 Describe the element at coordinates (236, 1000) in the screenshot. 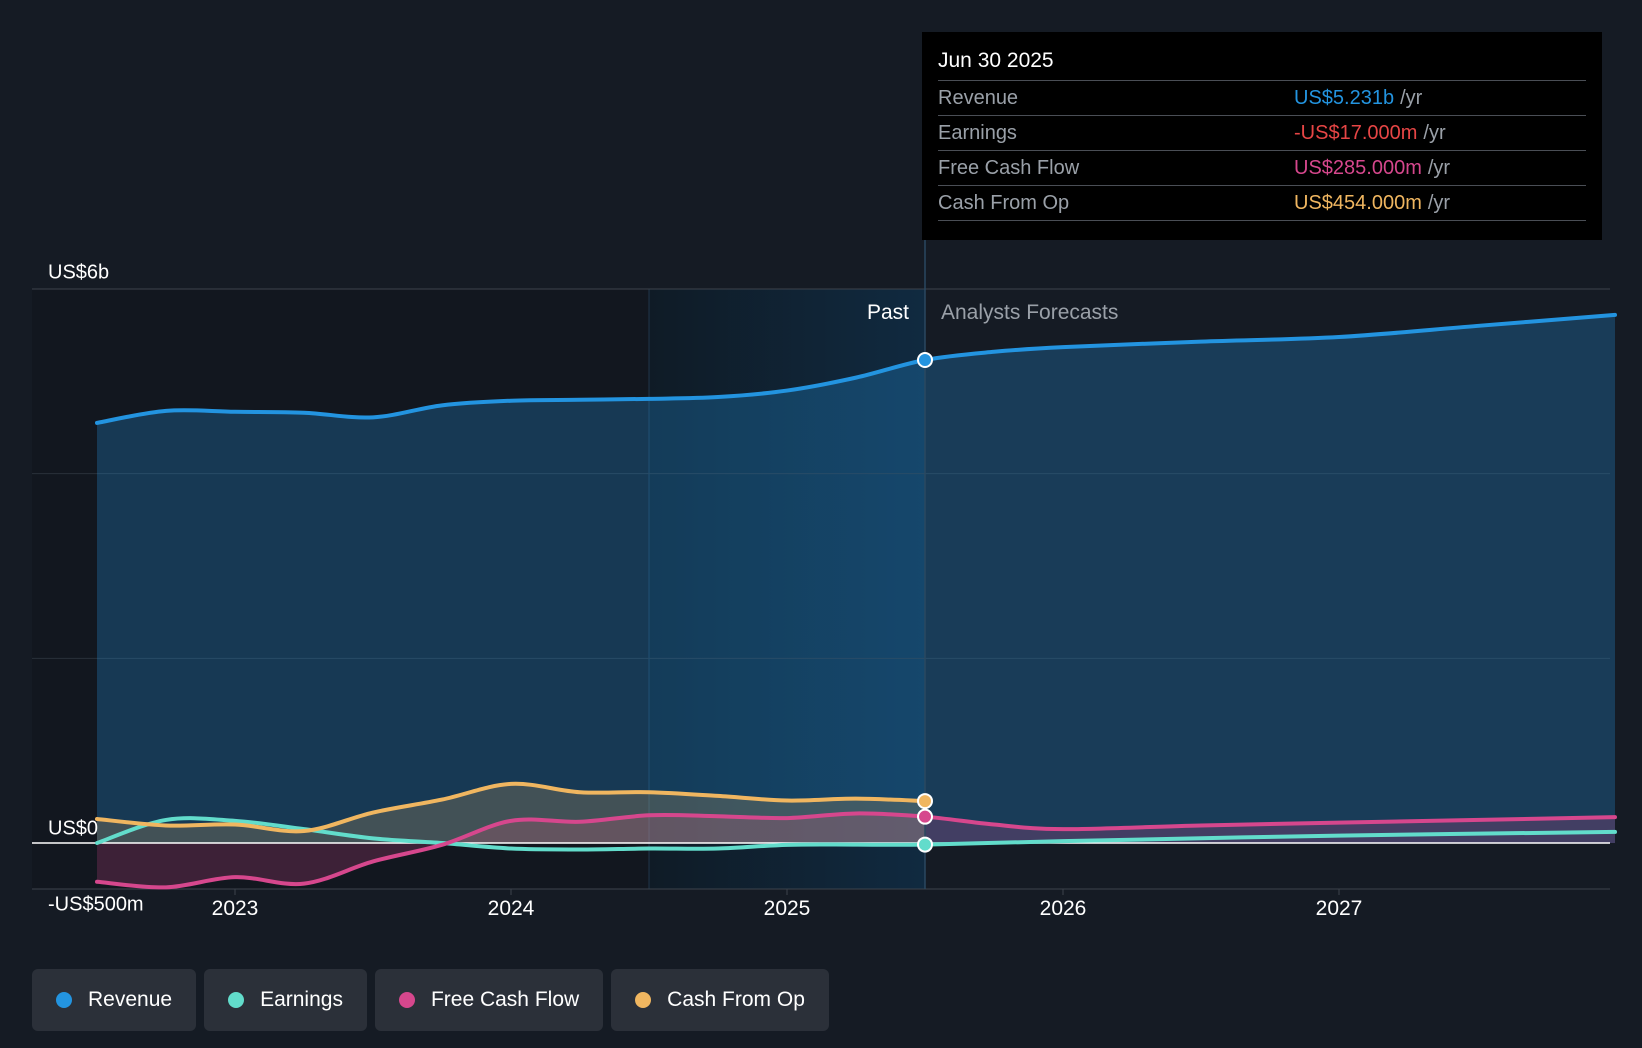

I see `earnings-dot-icon` at that location.